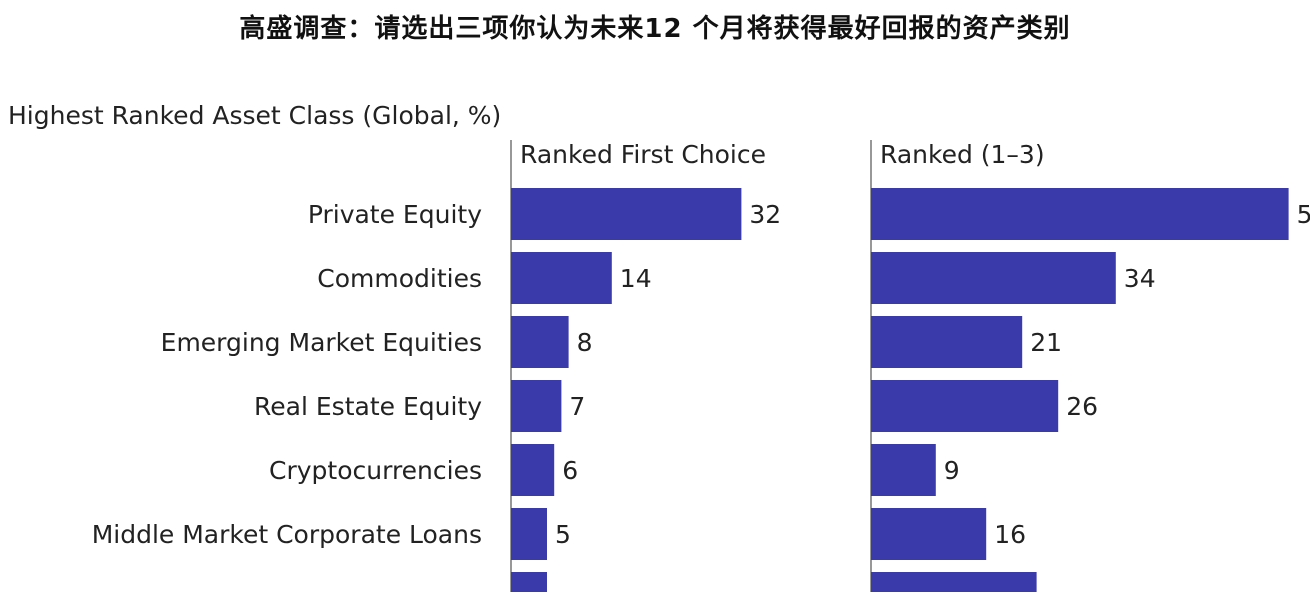 The width and height of the screenshot is (1310, 592). Describe the element at coordinates (321, 342) in the screenshot. I see `category-label: Emerging Market Equities` at that location.